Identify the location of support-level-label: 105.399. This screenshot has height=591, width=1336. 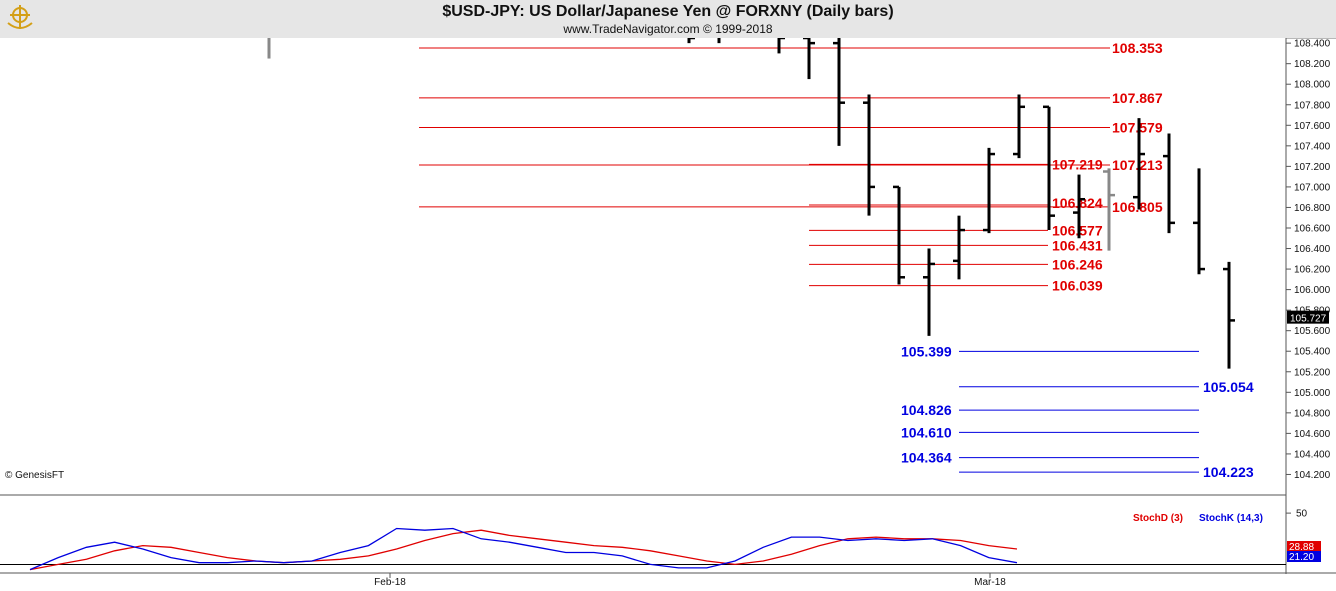
(926, 351).